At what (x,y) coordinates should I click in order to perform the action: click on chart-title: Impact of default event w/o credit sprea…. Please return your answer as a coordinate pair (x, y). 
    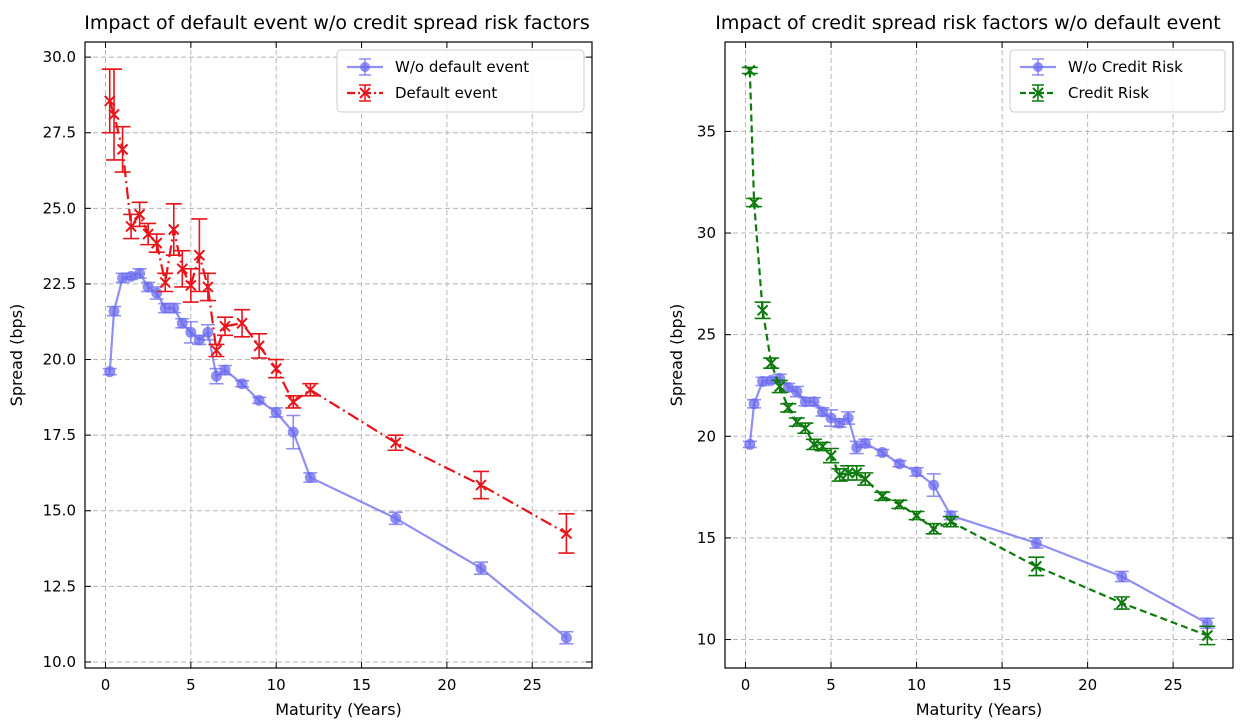
    Looking at the image, I should click on (337, 23).